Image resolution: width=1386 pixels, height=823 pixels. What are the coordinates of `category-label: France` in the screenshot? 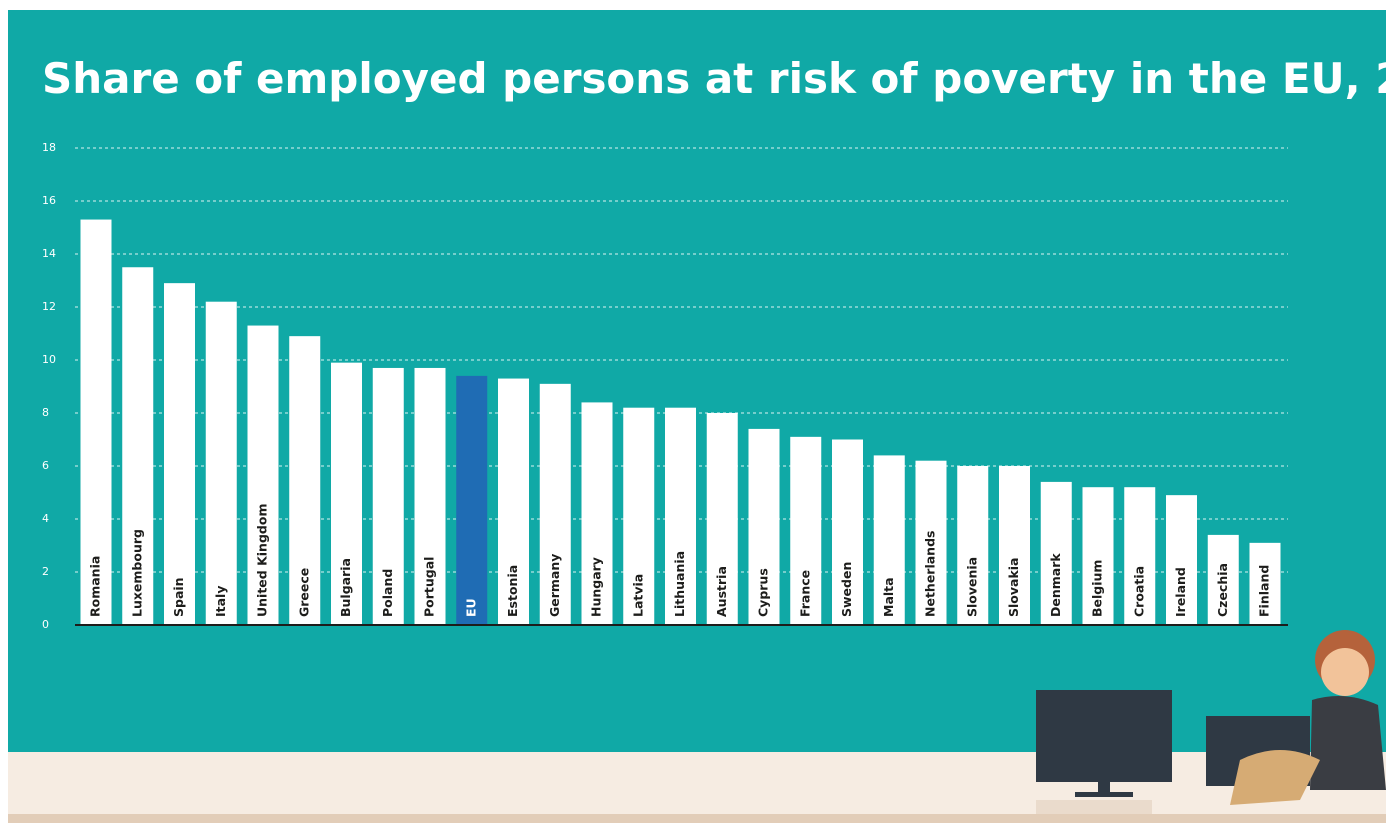 It's located at (804, 593).